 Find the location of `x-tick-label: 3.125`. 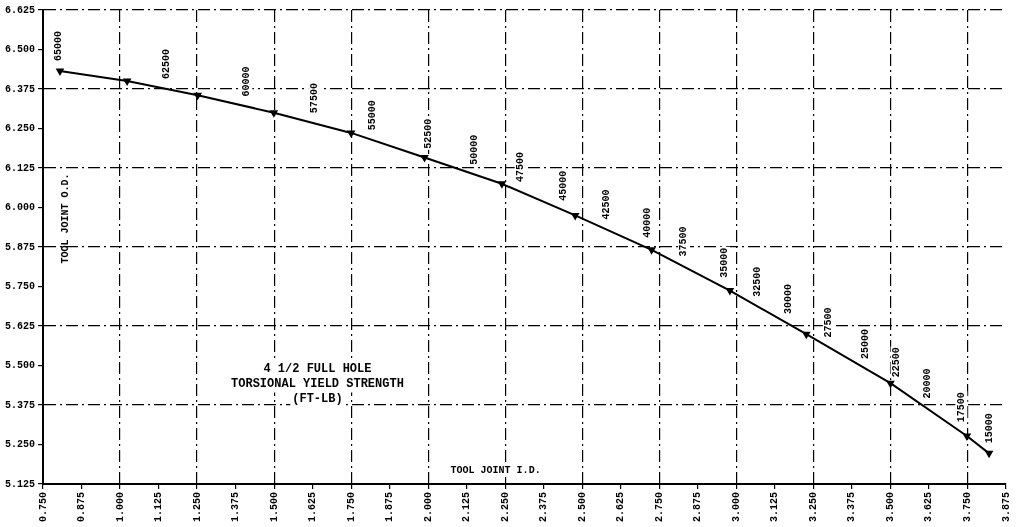

x-tick-label: 3.125 is located at coordinates (775, 507).